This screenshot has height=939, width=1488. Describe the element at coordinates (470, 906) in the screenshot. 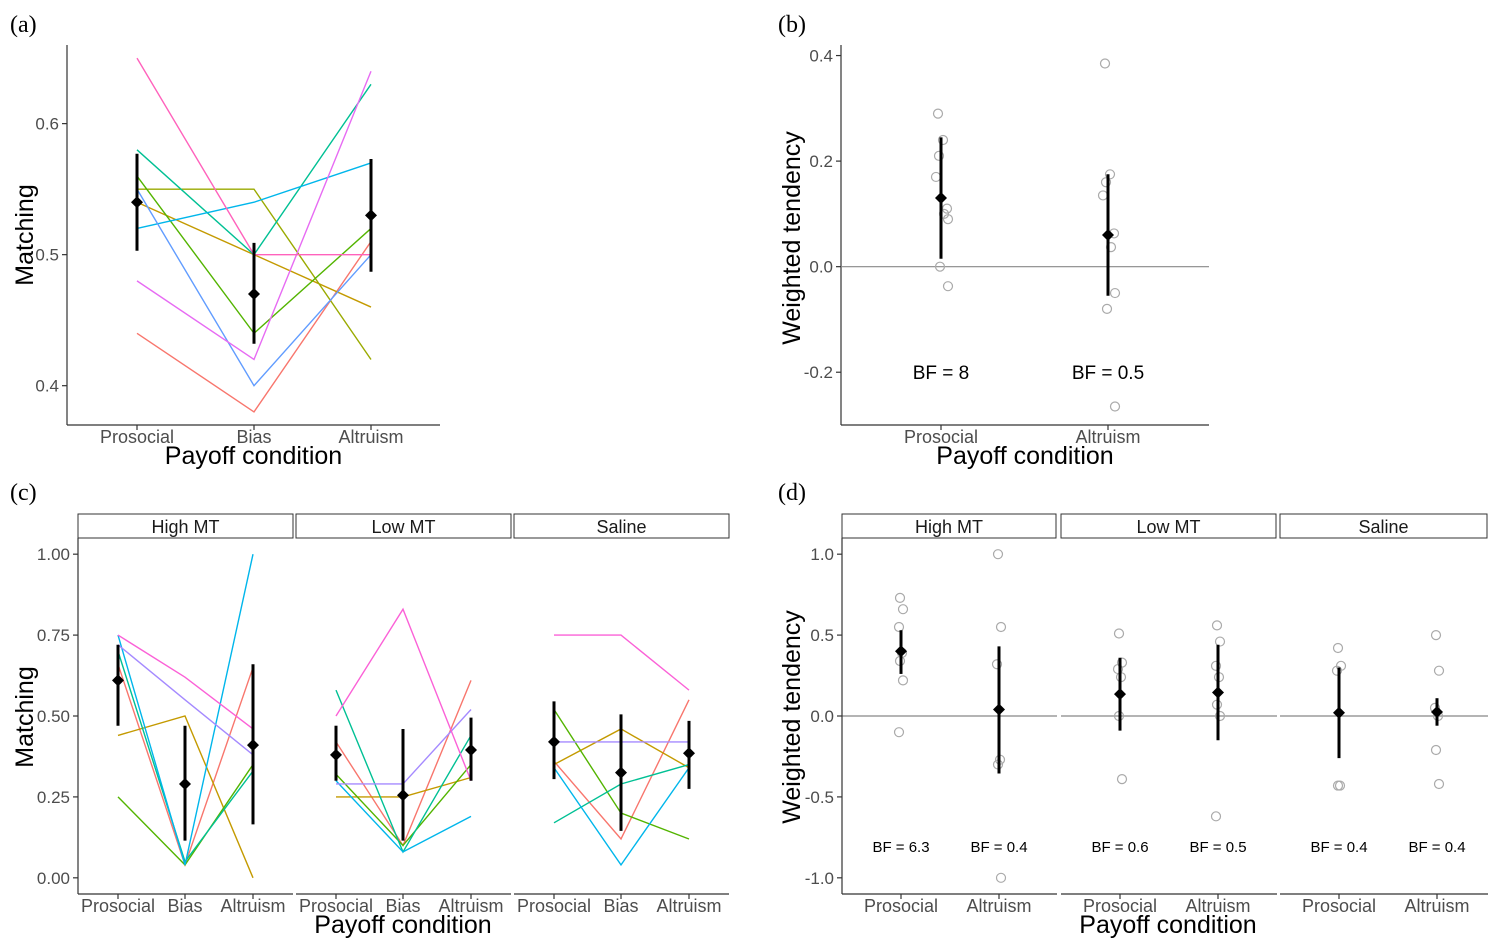

I see `panel-c-facet-2-x-tick-label: Altruism` at that location.